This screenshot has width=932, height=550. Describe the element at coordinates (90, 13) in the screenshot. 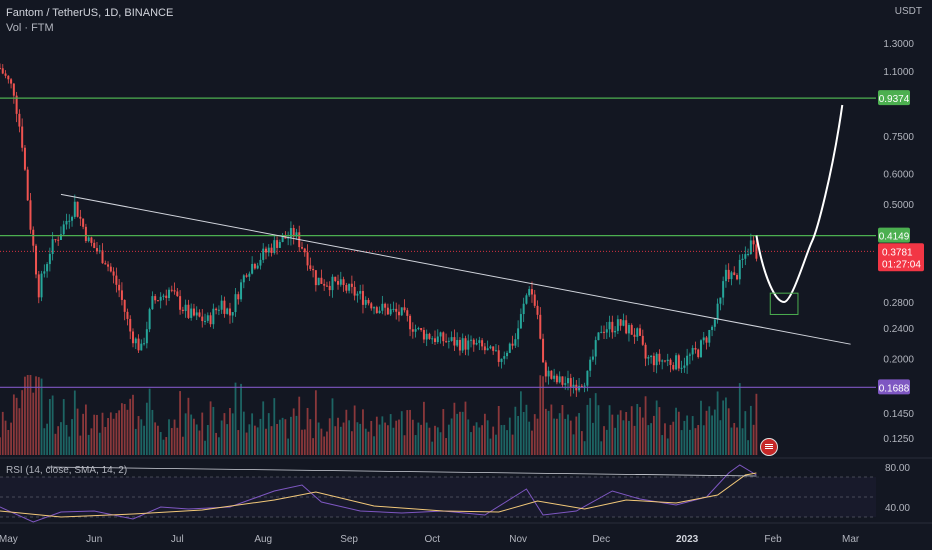

I see `chart-title: Fantom / TetherUS, 1D, BINANCE` at that location.